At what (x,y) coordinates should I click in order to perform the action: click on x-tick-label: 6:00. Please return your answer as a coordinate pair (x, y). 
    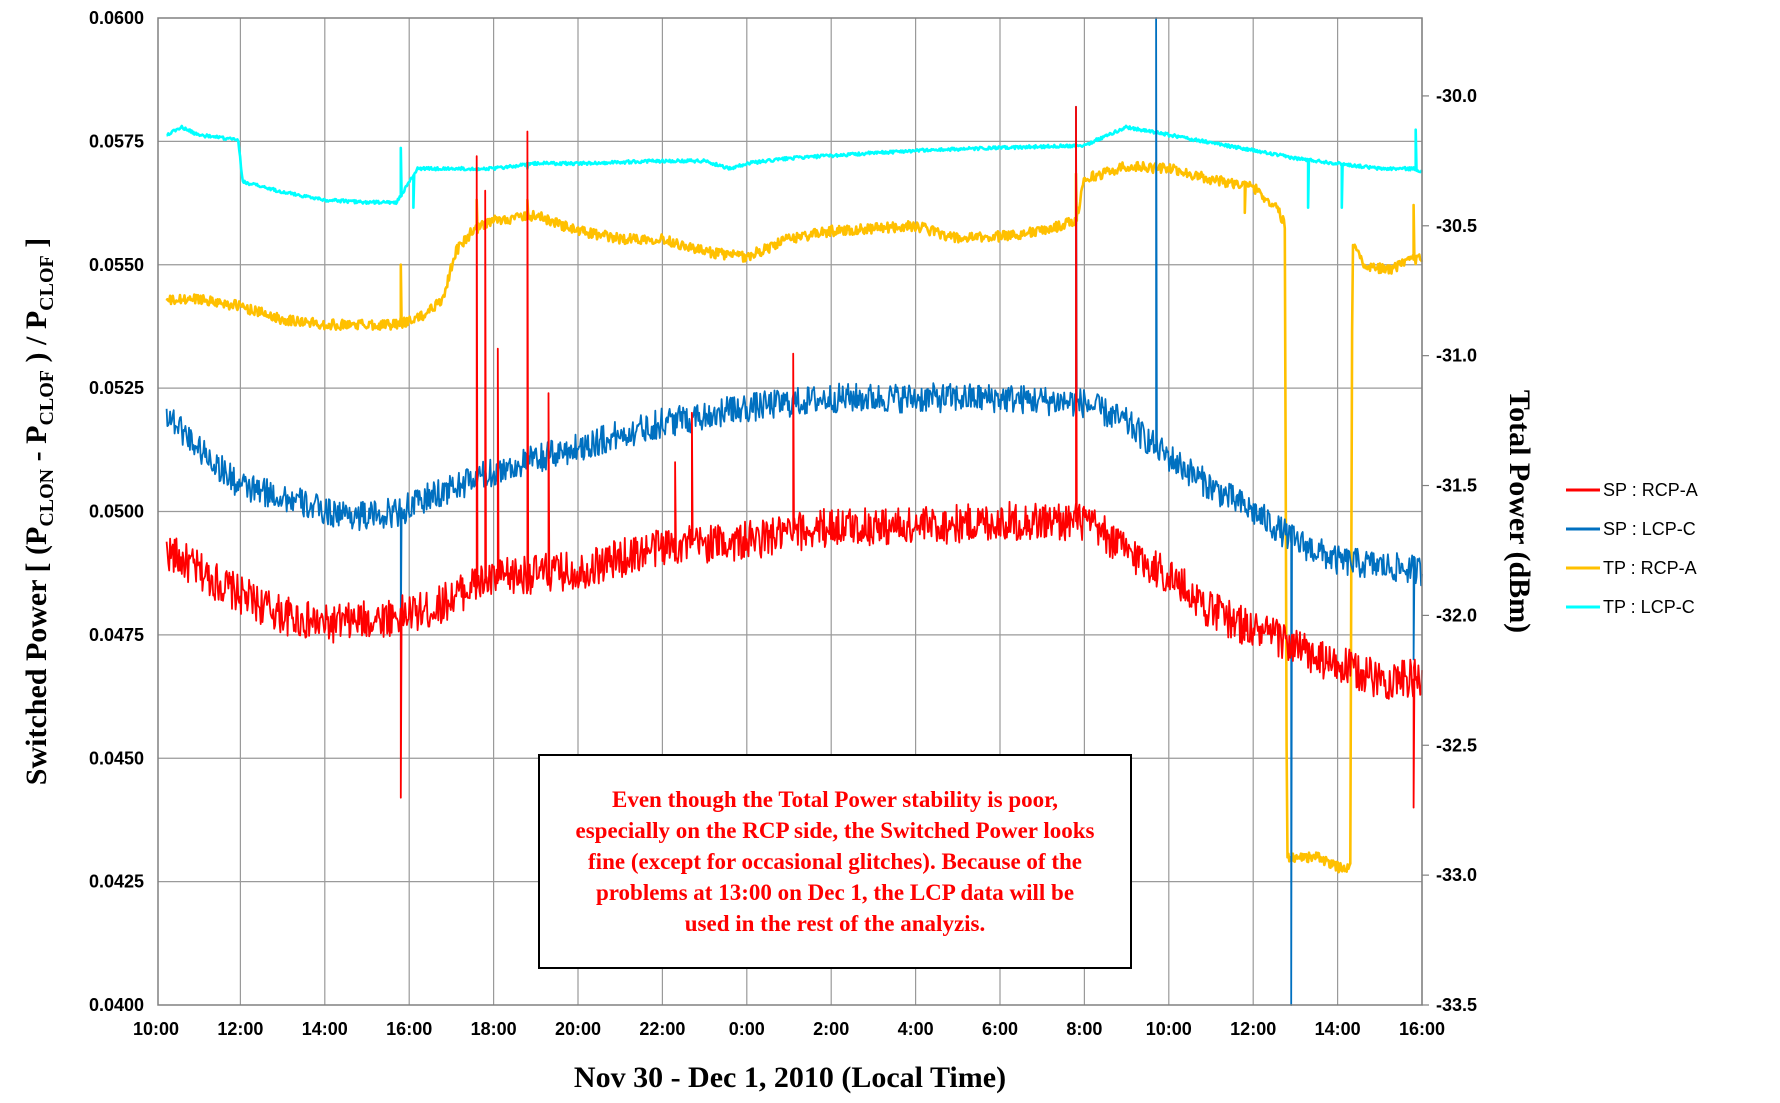
    Looking at the image, I should click on (1000, 1029).